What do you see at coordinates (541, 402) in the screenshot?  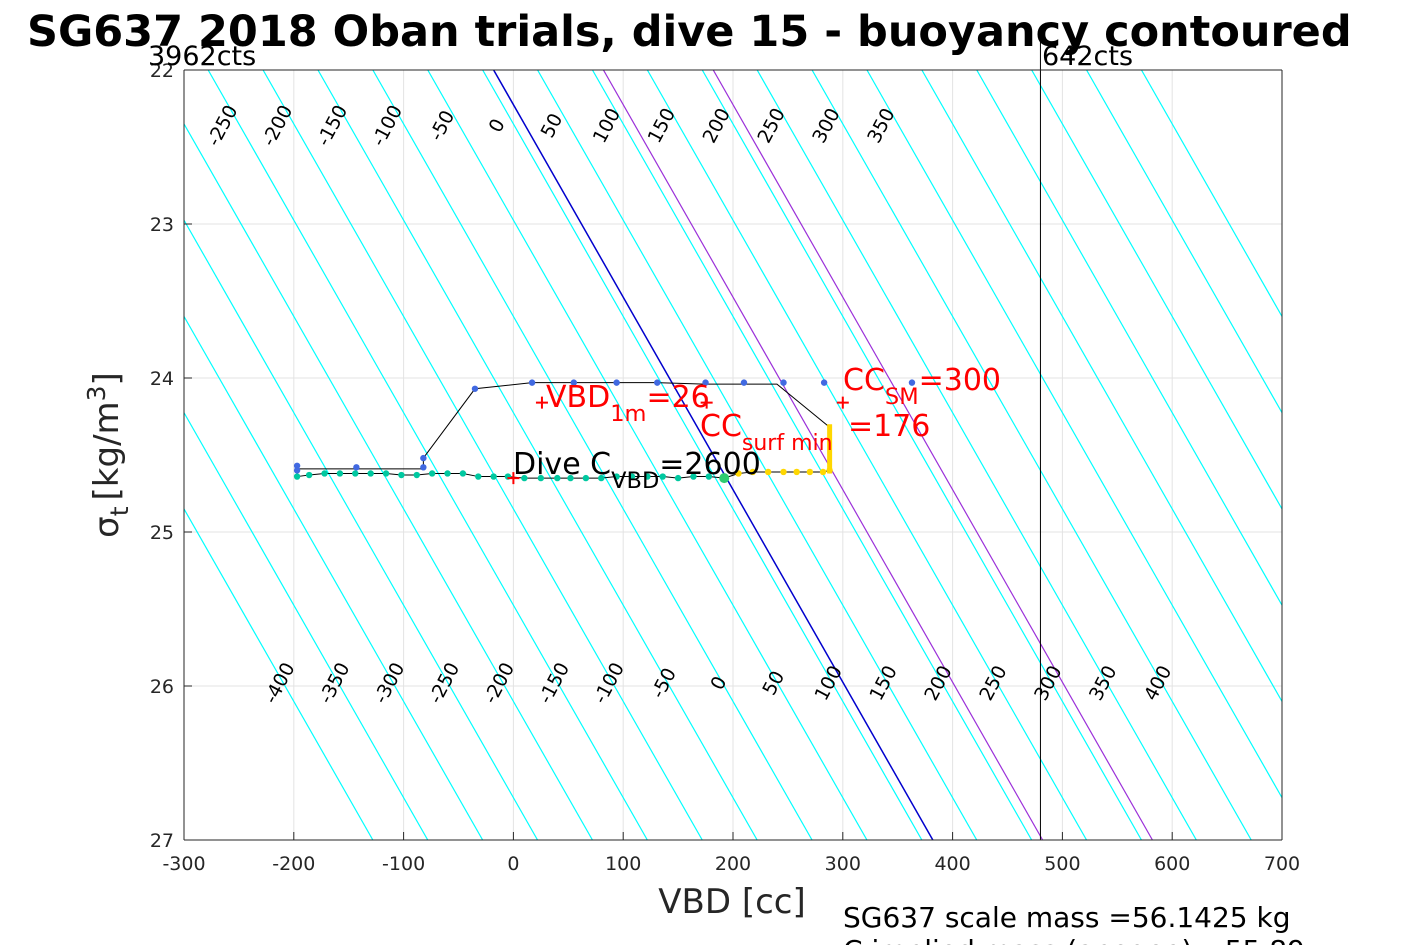 I see `vbd1m-marker` at bounding box center [541, 402].